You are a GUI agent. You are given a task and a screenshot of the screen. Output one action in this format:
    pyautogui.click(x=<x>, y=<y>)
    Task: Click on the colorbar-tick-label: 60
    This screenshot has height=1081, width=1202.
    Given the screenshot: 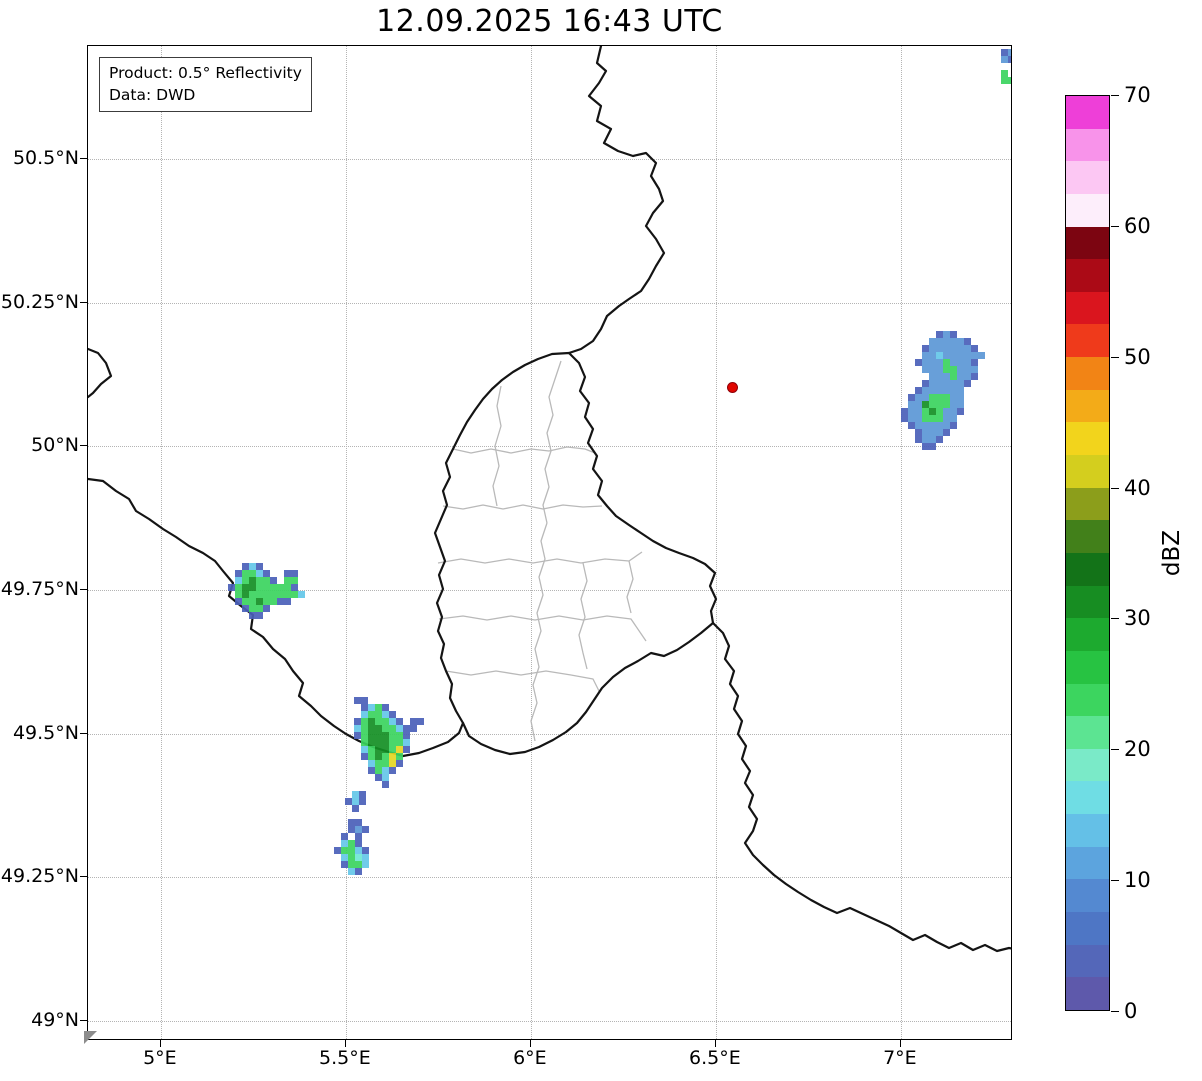 What is the action you would take?
    pyautogui.click(x=1137, y=225)
    